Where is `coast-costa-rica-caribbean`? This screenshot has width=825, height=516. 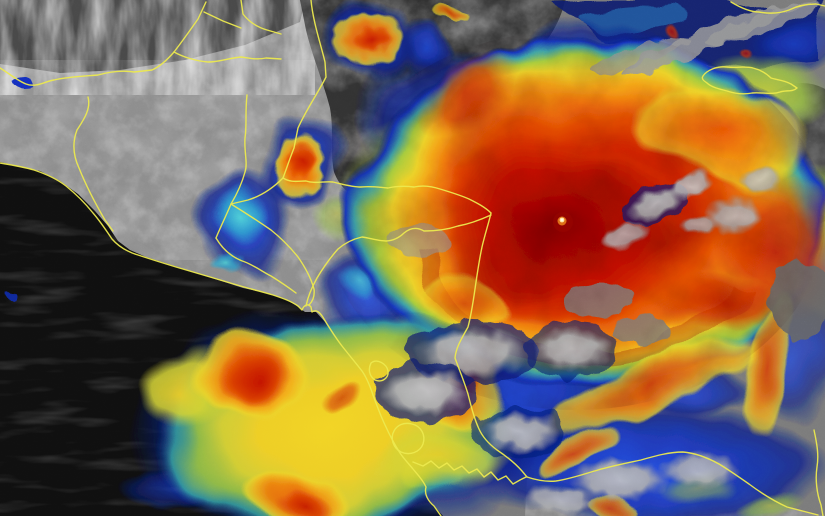 coast-costa-rica-caribbean is located at coordinates (672, 483).